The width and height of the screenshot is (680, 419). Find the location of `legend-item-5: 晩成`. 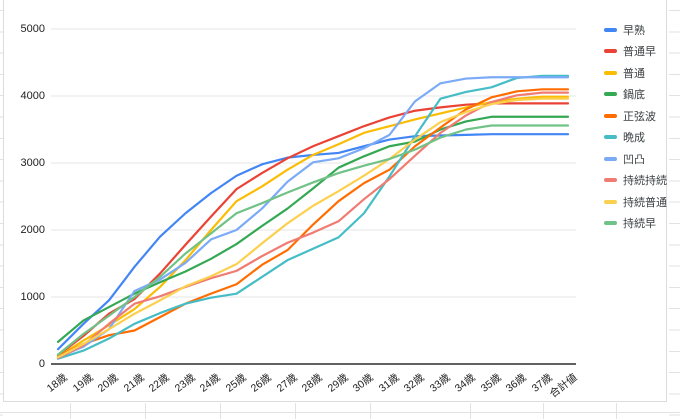

legend-item-5: 晩成 is located at coordinates (642, 138).